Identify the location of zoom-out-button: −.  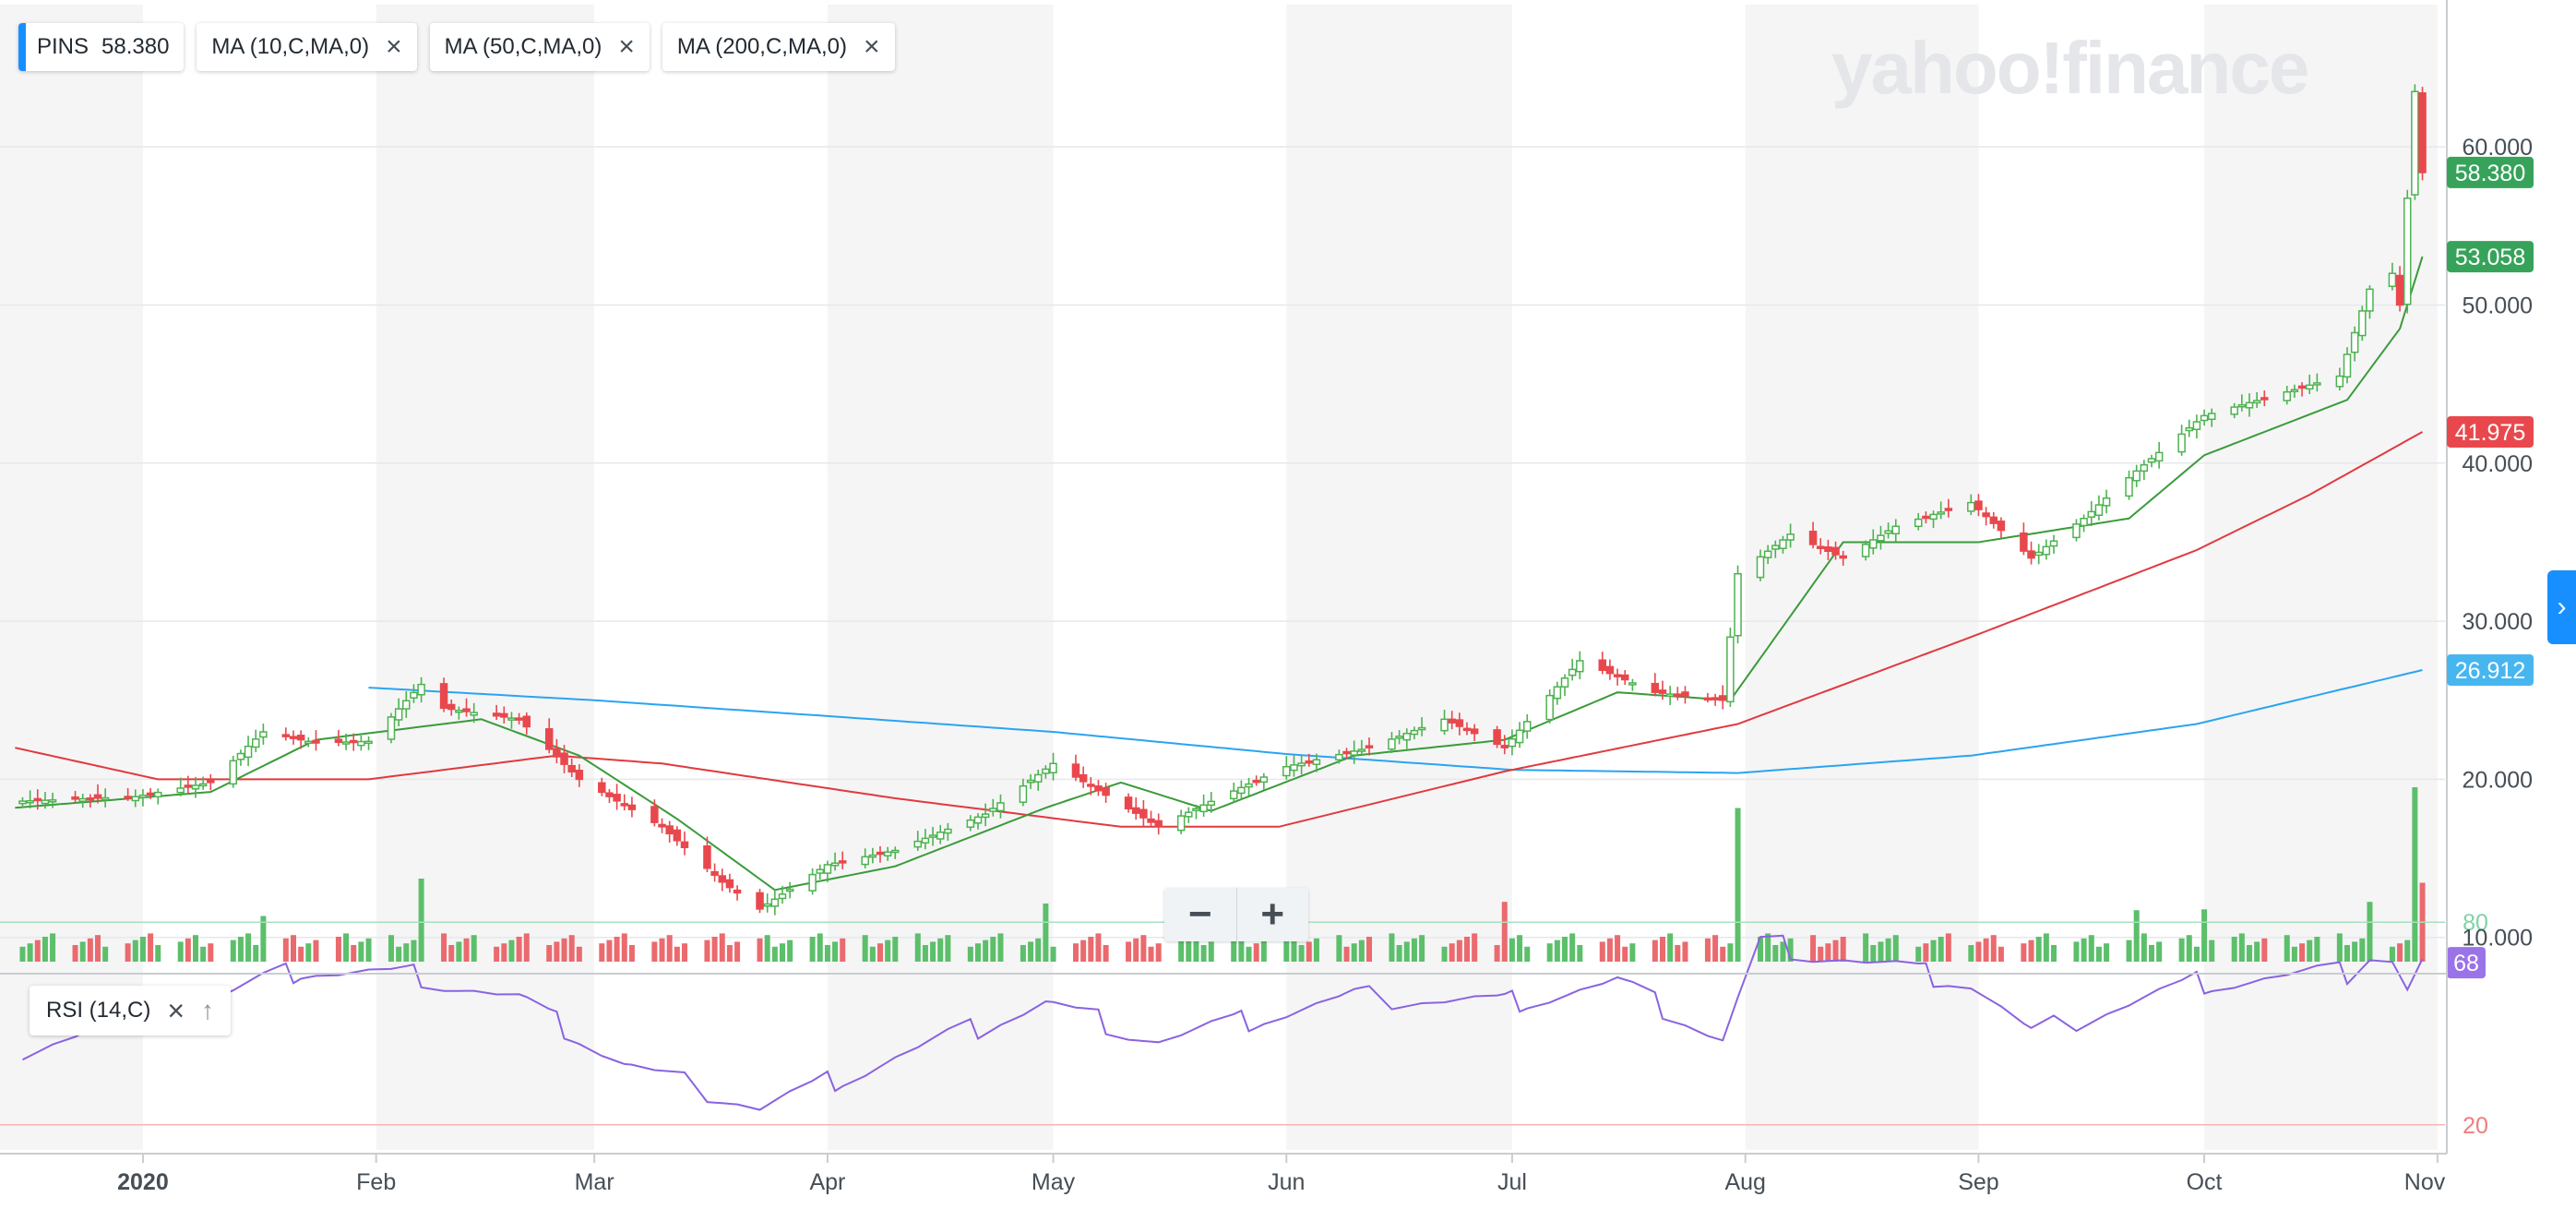
(1200, 914).